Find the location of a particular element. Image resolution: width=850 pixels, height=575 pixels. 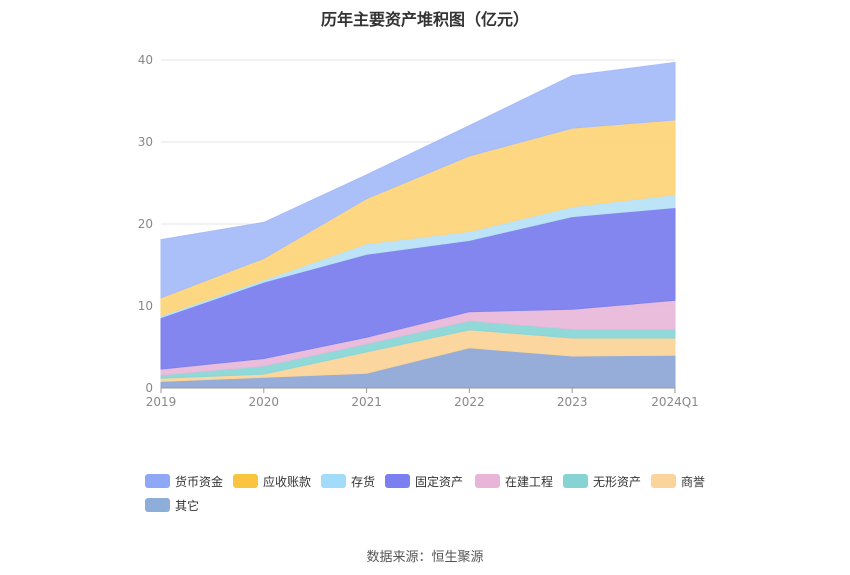

legend-label: 其它 is located at coordinates (187, 505).